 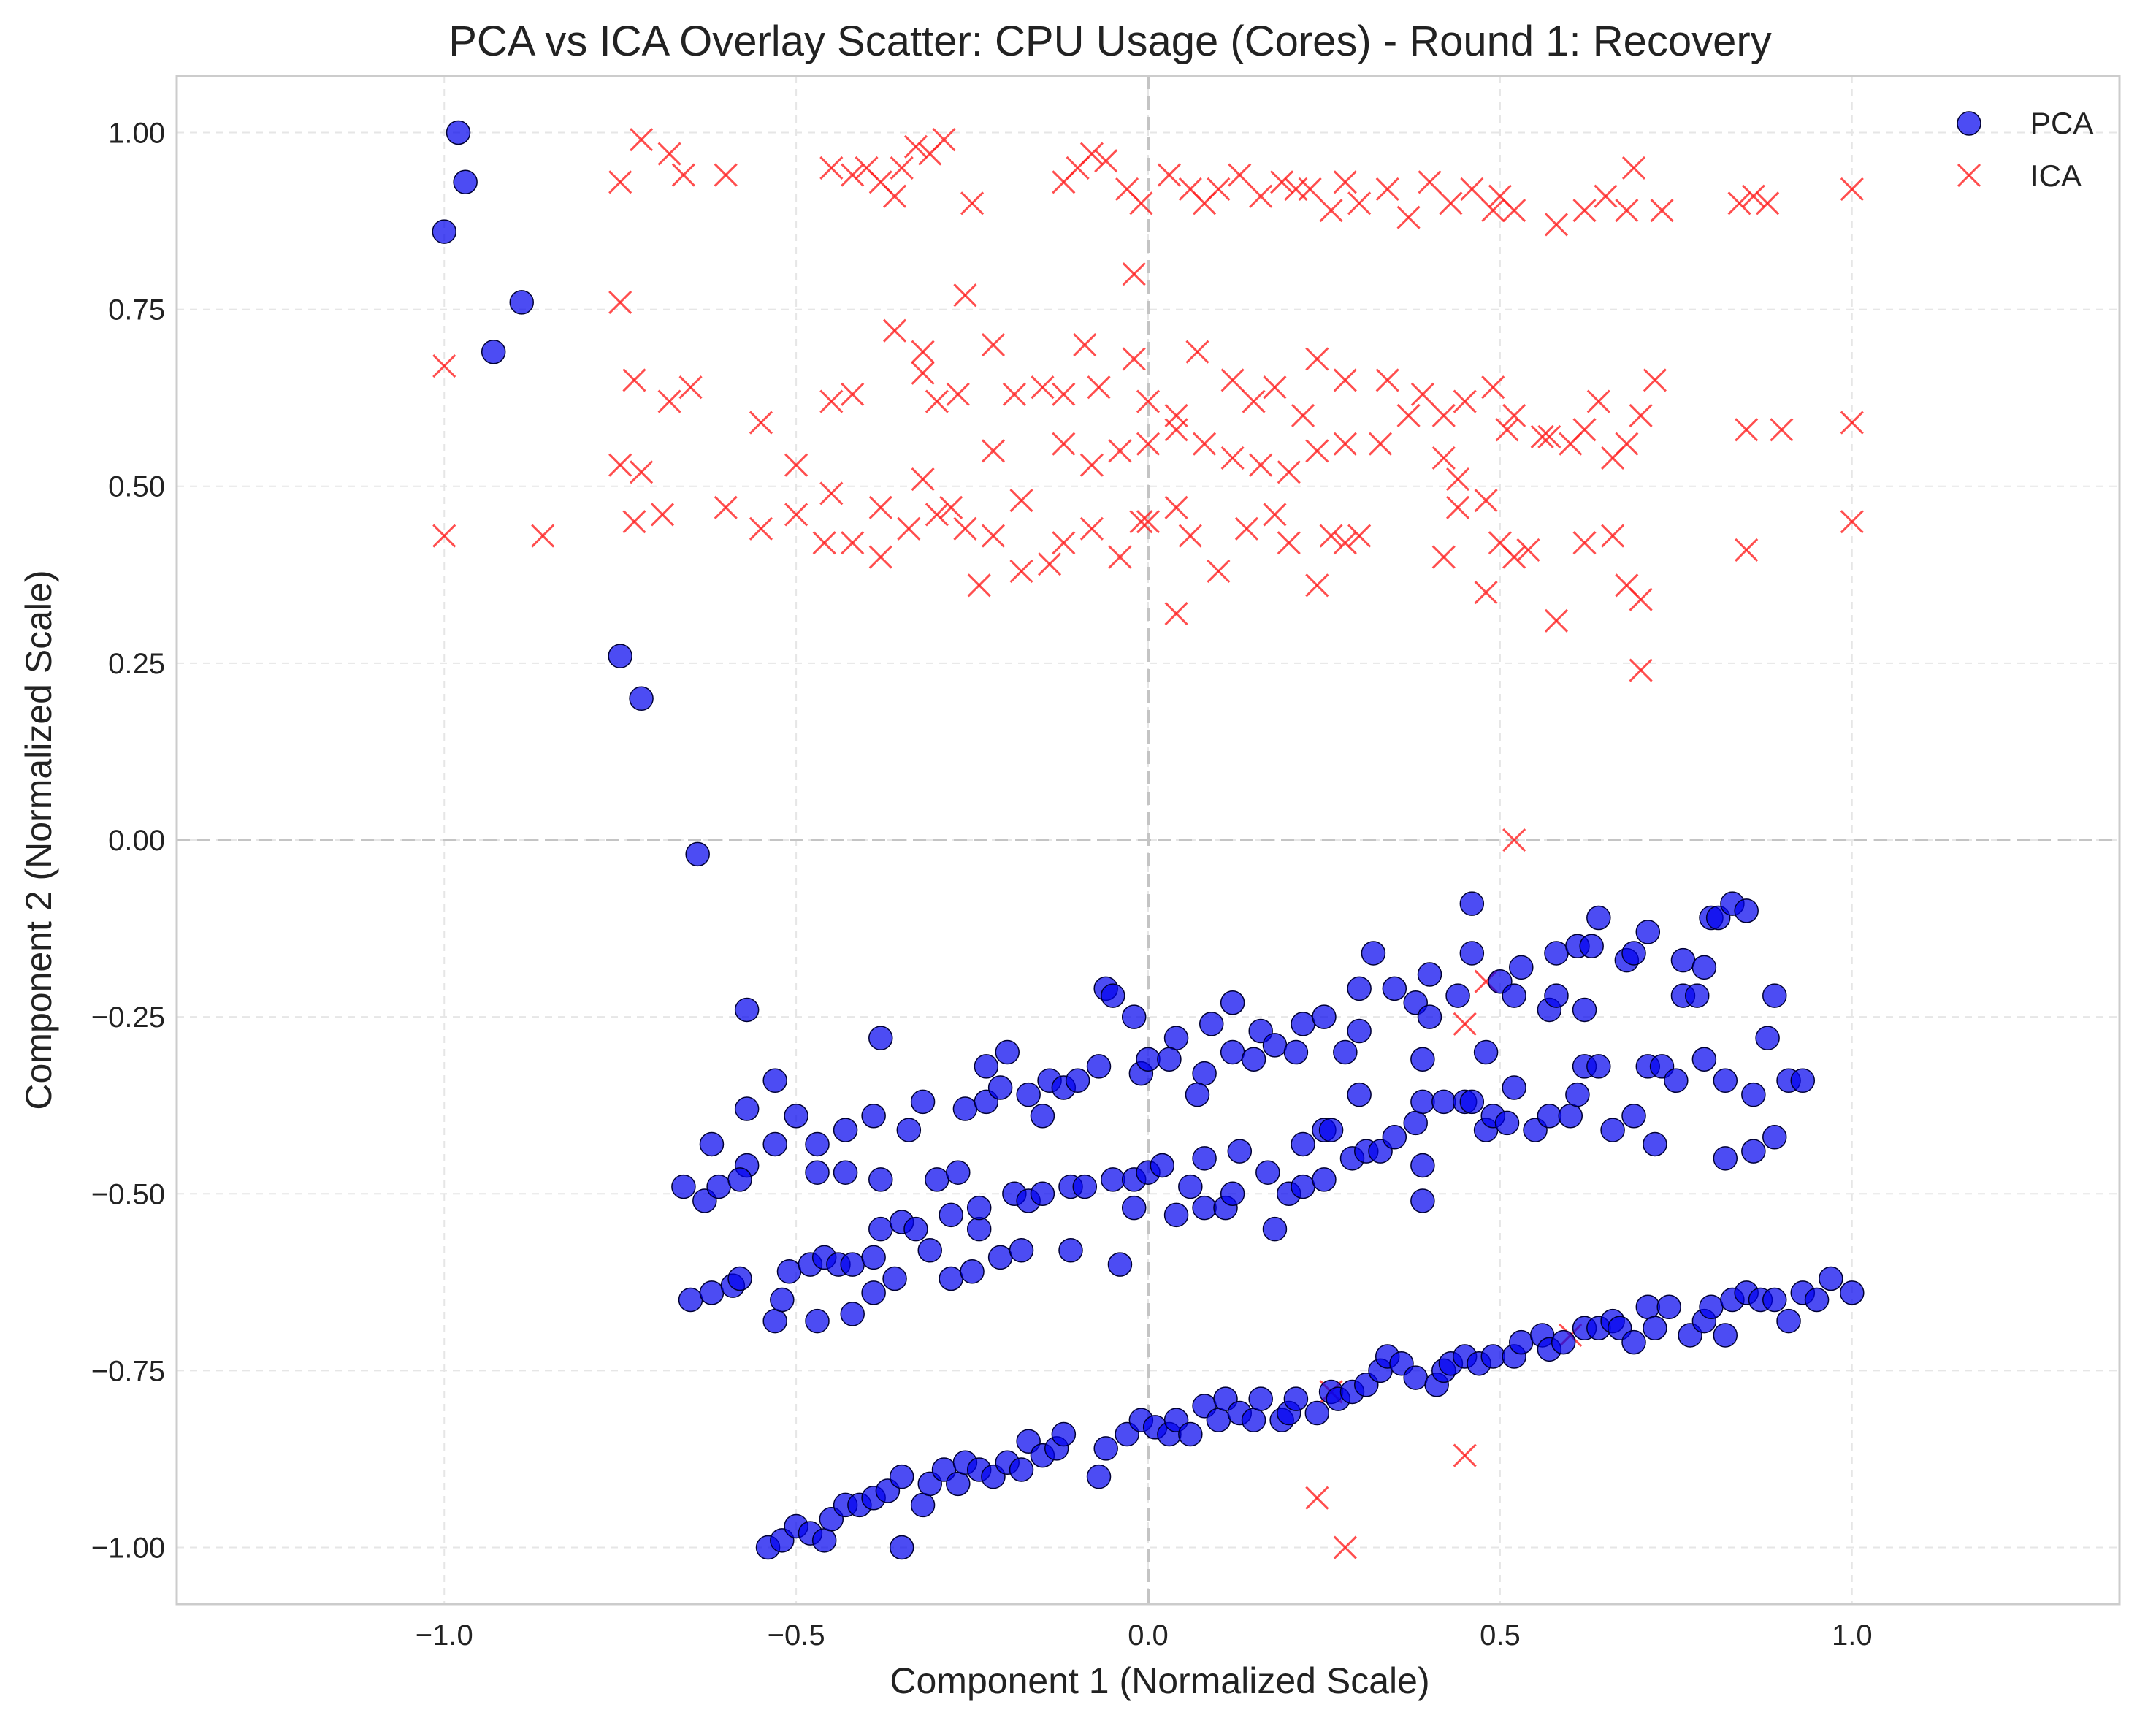 I want to click on y-tick-label: 0.25, so click(x=137, y=664).